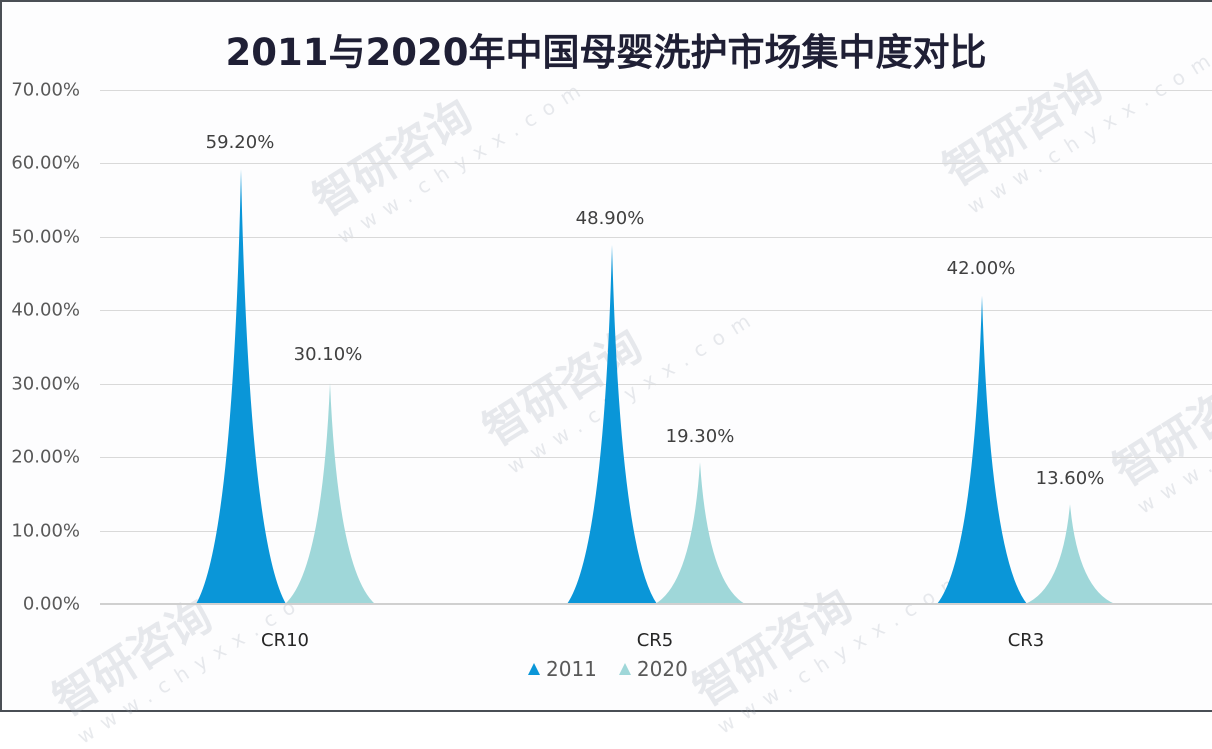  Describe the element at coordinates (330, 493) in the screenshot. I see `spike-bar-2020-cr10` at that location.